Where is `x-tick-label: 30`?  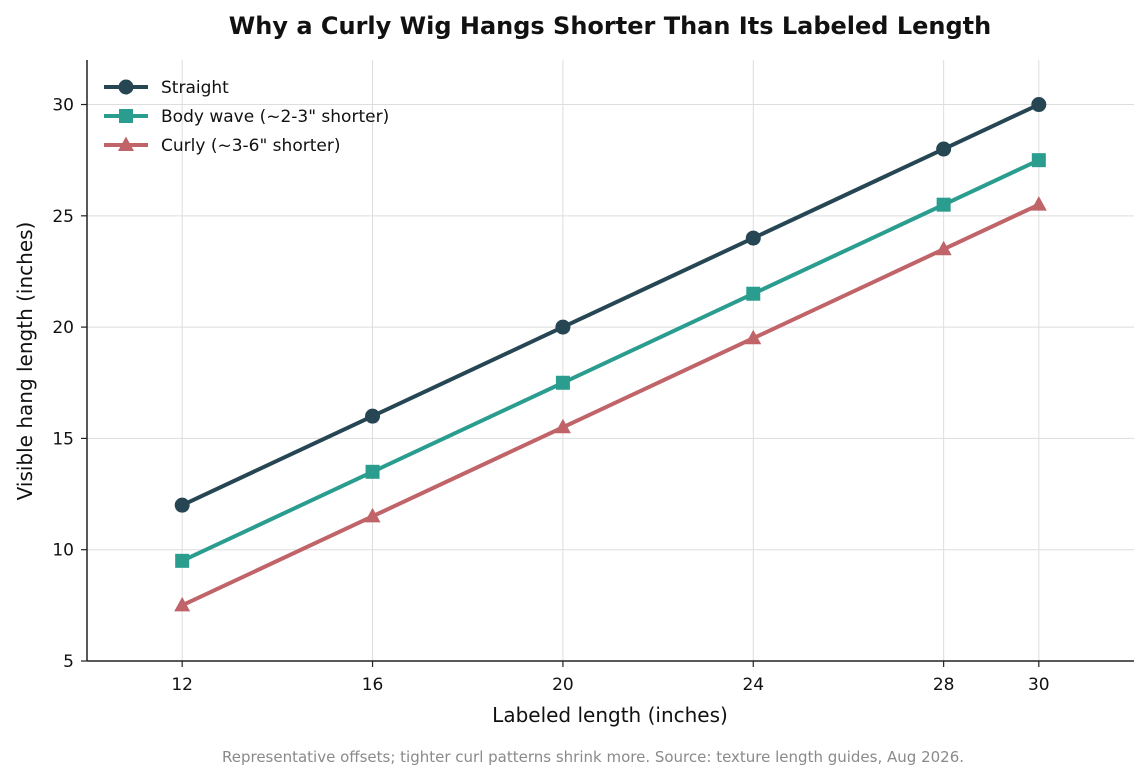 x-tick-label: 30 is located at coordinates (1039, 685).